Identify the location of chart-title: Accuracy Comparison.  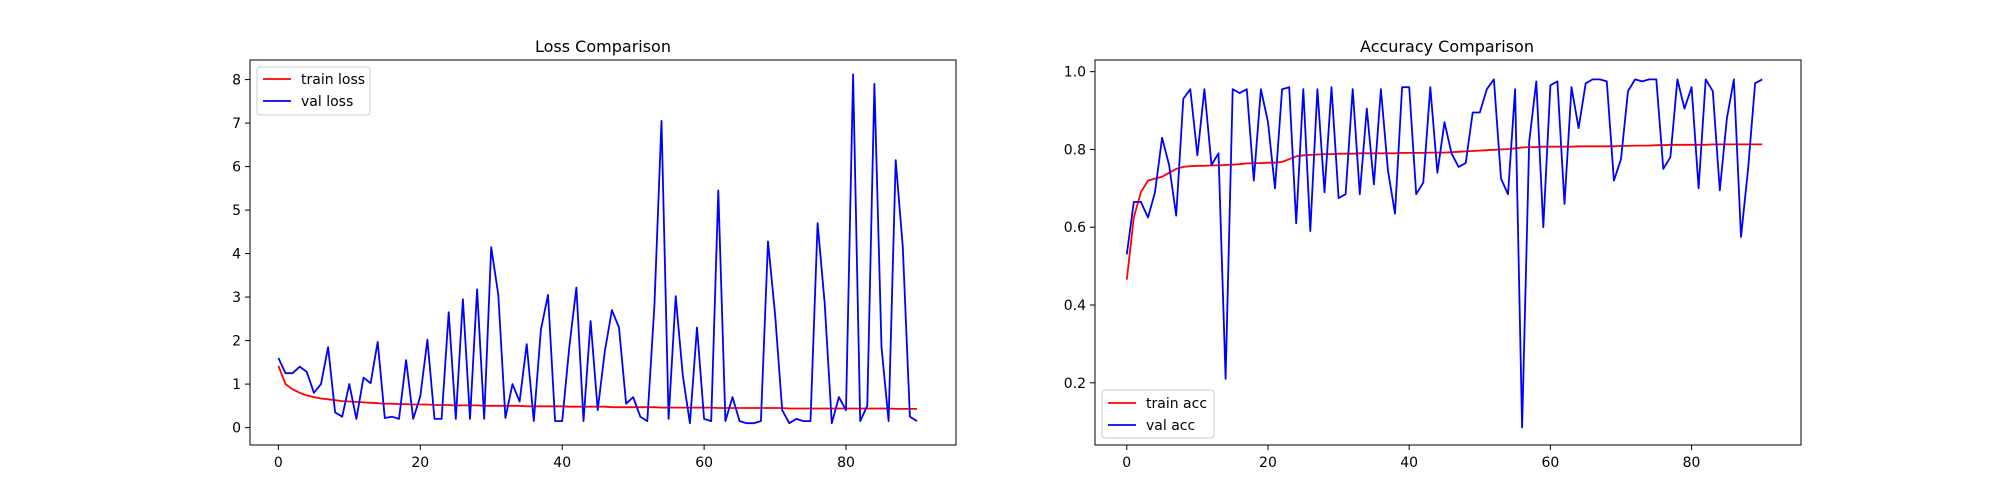
(1447, 46).